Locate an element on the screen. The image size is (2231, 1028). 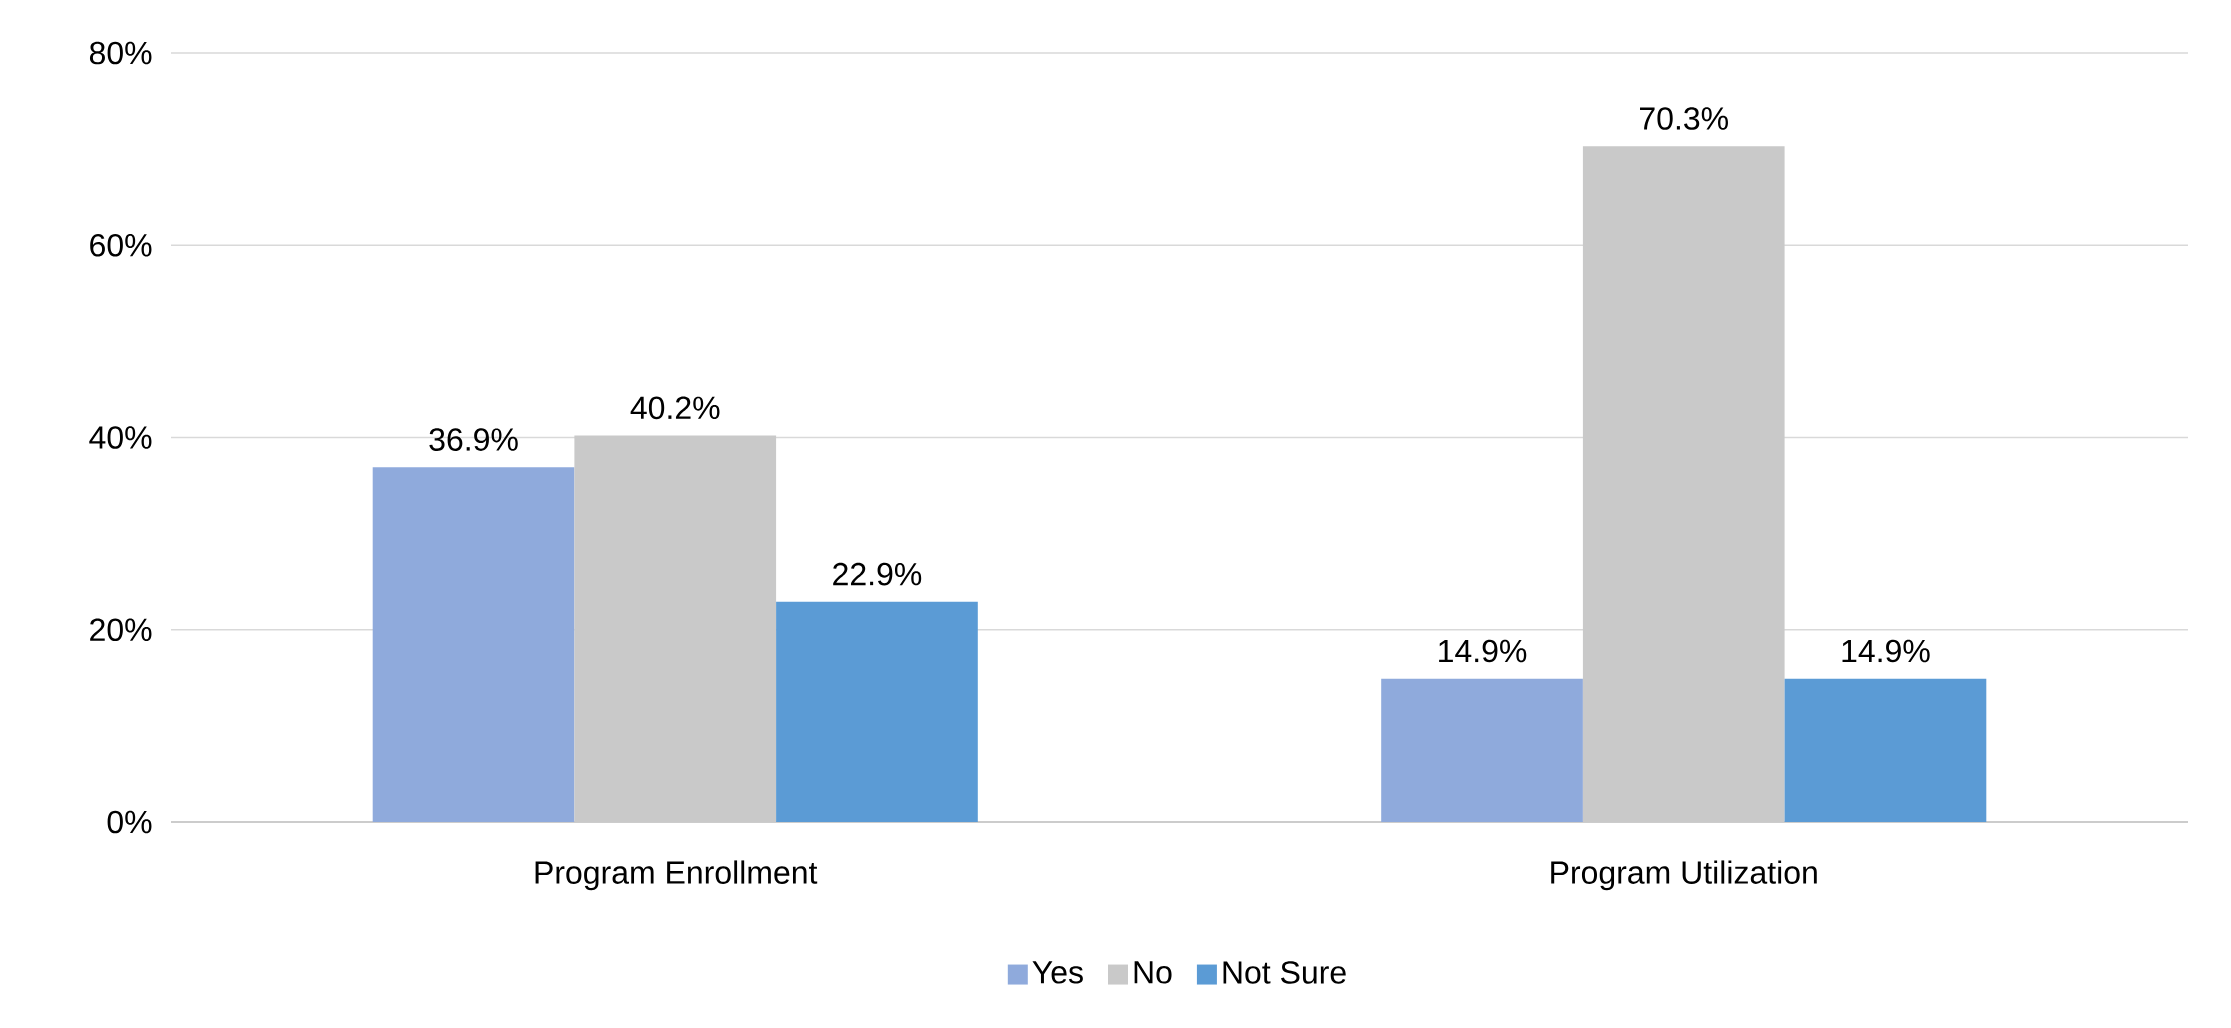
data-label: 36.9% is located at coordinates (473, 439).